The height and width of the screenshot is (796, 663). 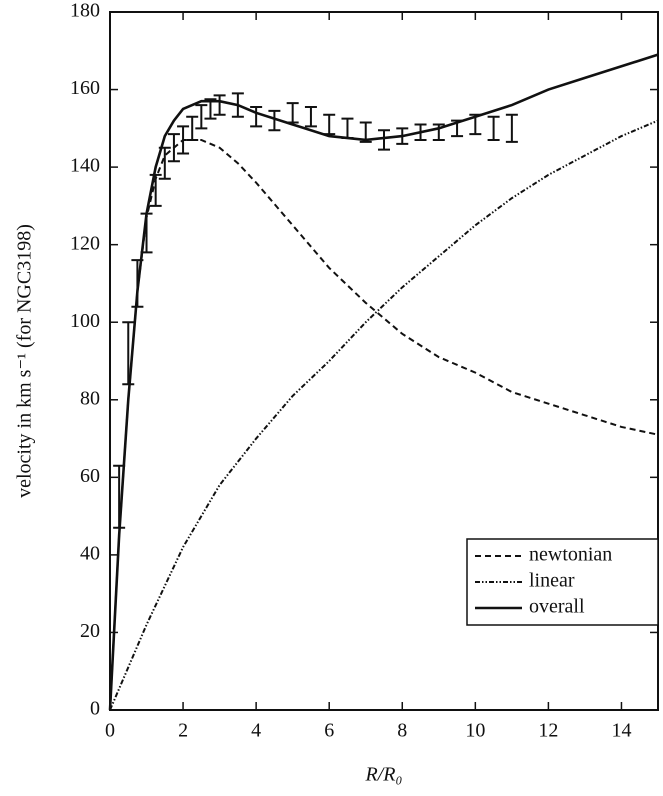 What do you see at coordinates (548, 731) in the screenshot?
I see `x-tick-label: 12` at bounding box center [548, 731].